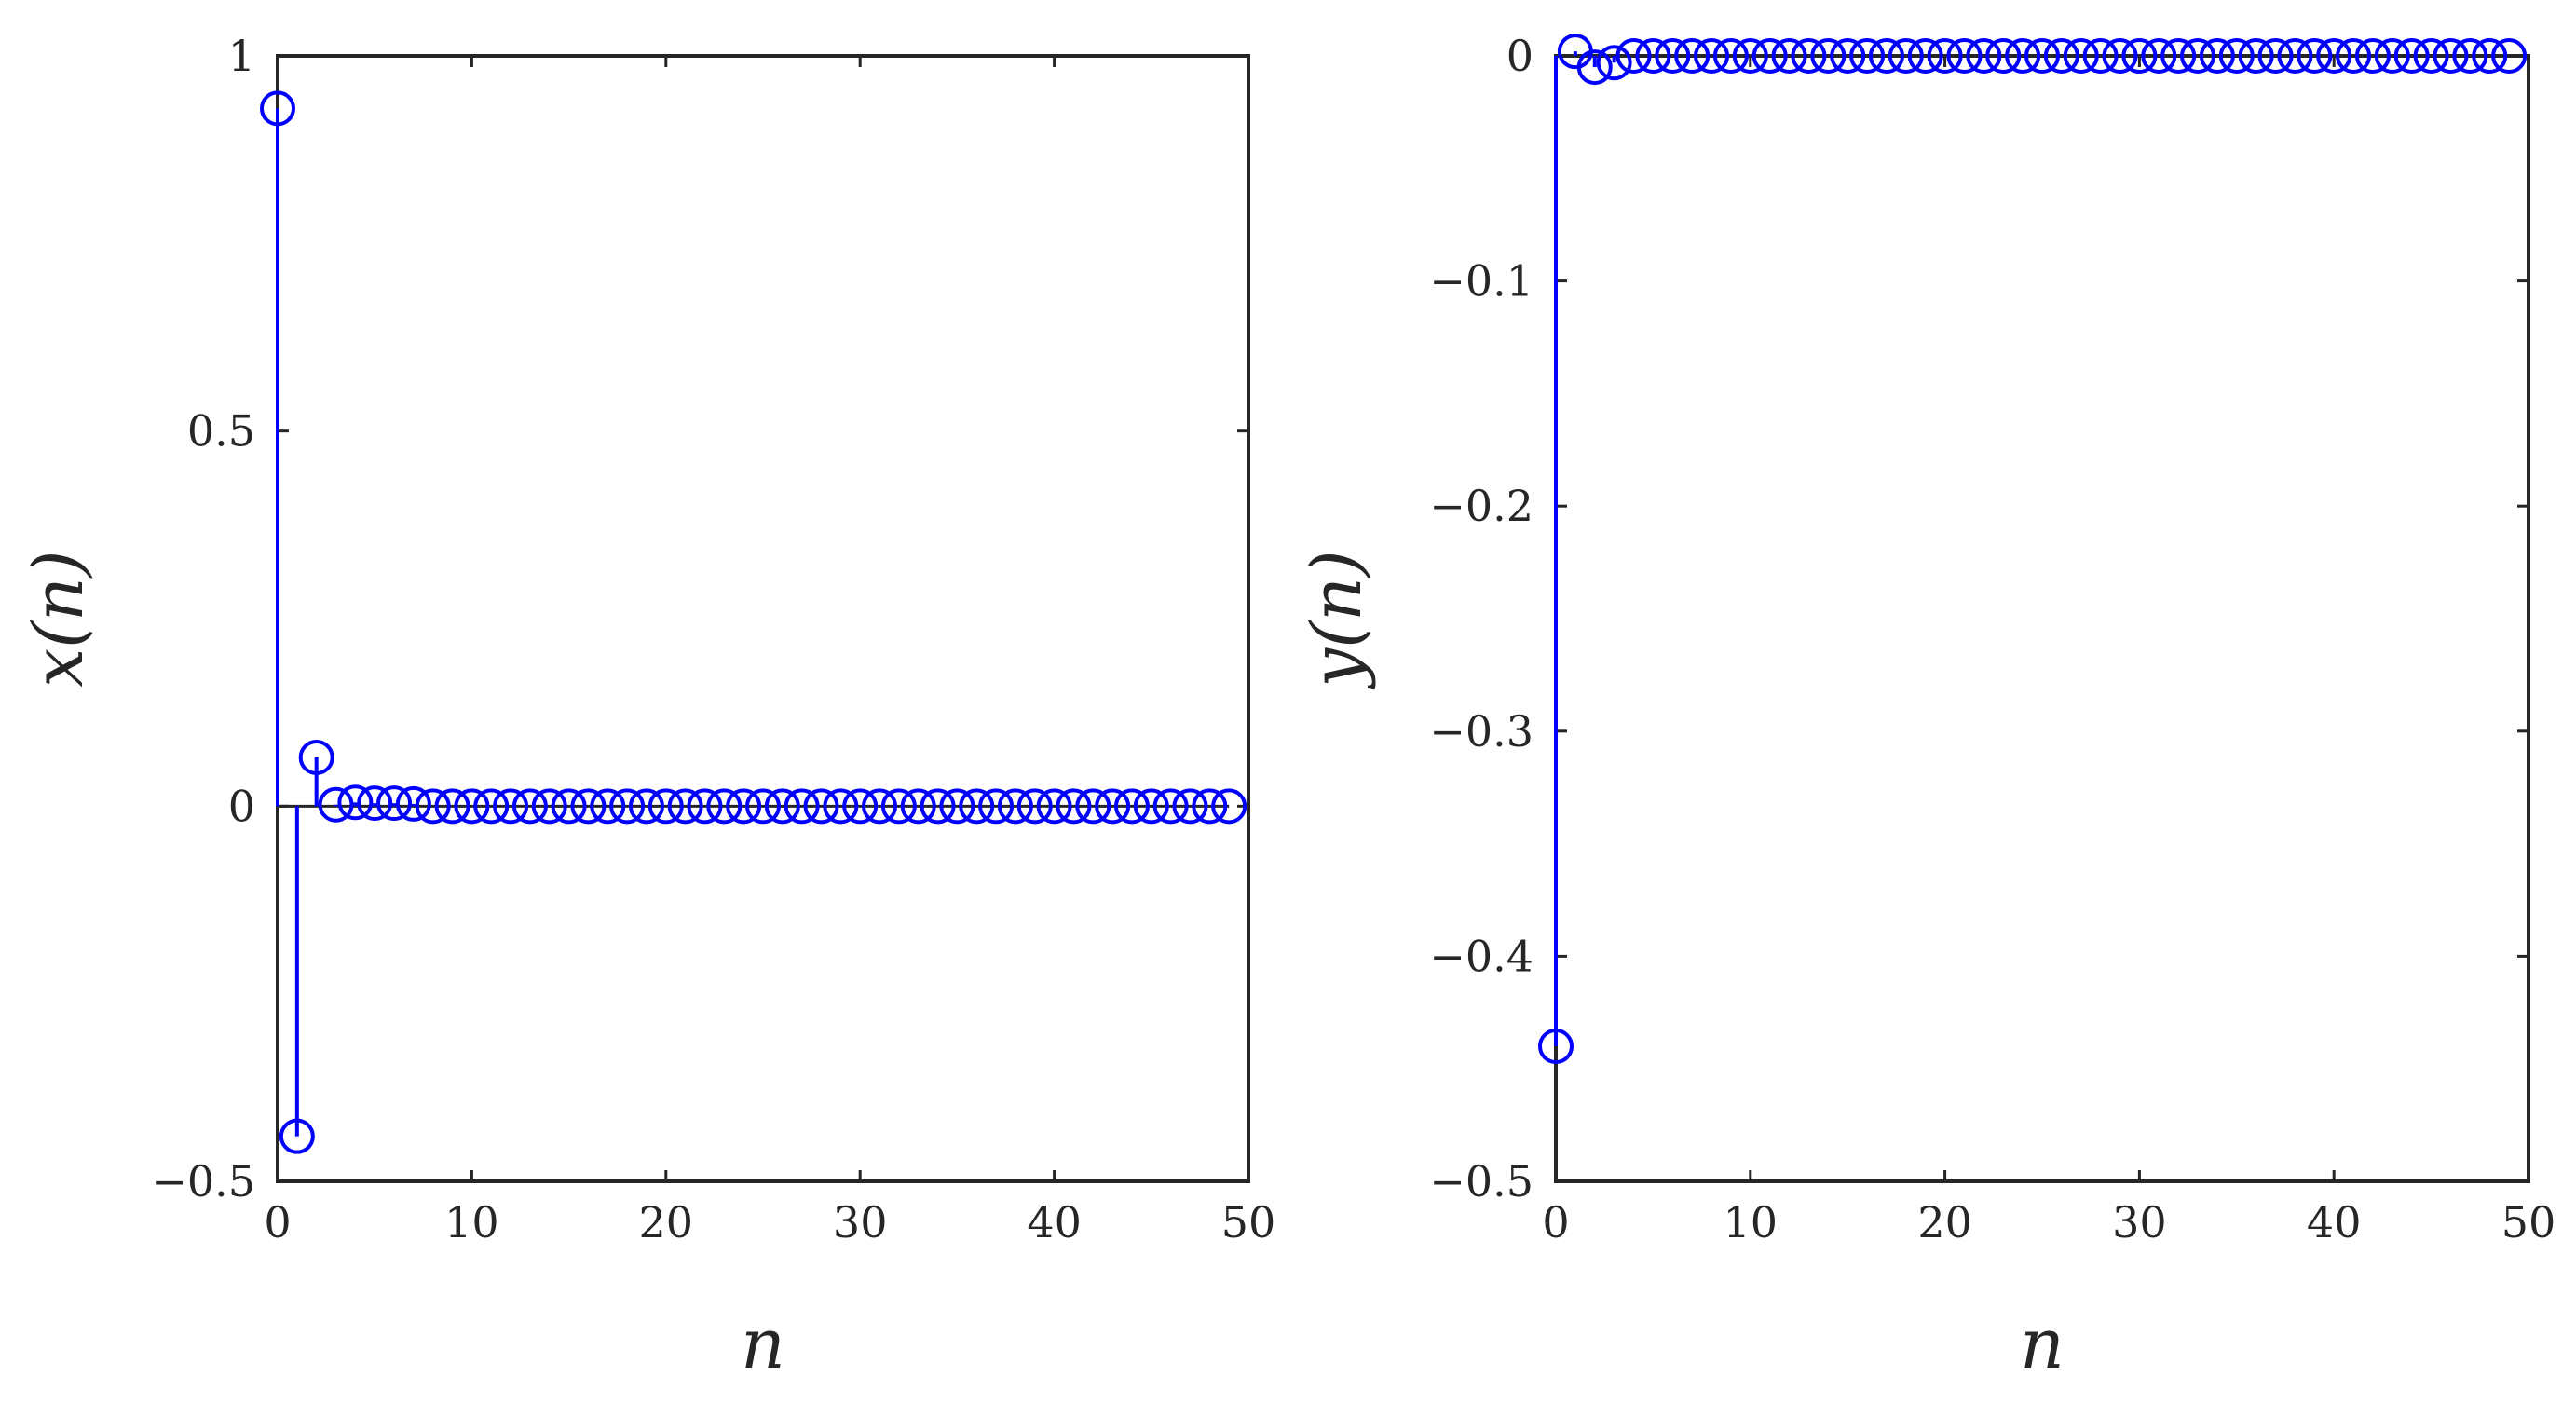 This screenshot has width=2576, height=1404. I want to click on y-tick-label: −0.1, so click(1481, 281).